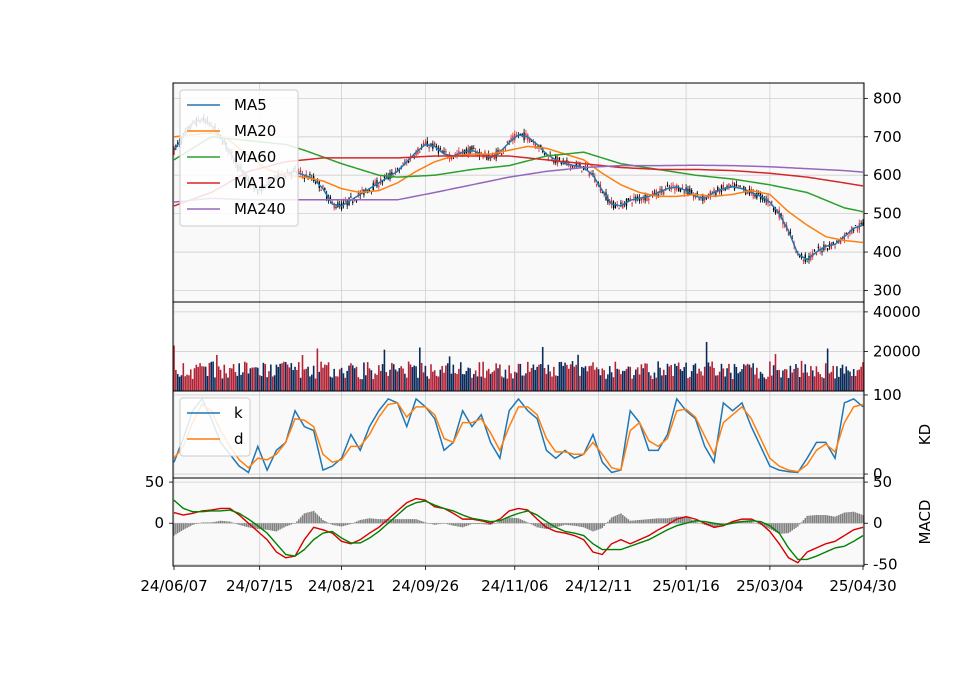  What do you see at coordinates (862, 586) in the screenshot?
I see `x-tick-label: 25/04/30` at bounding box center [862, 586].